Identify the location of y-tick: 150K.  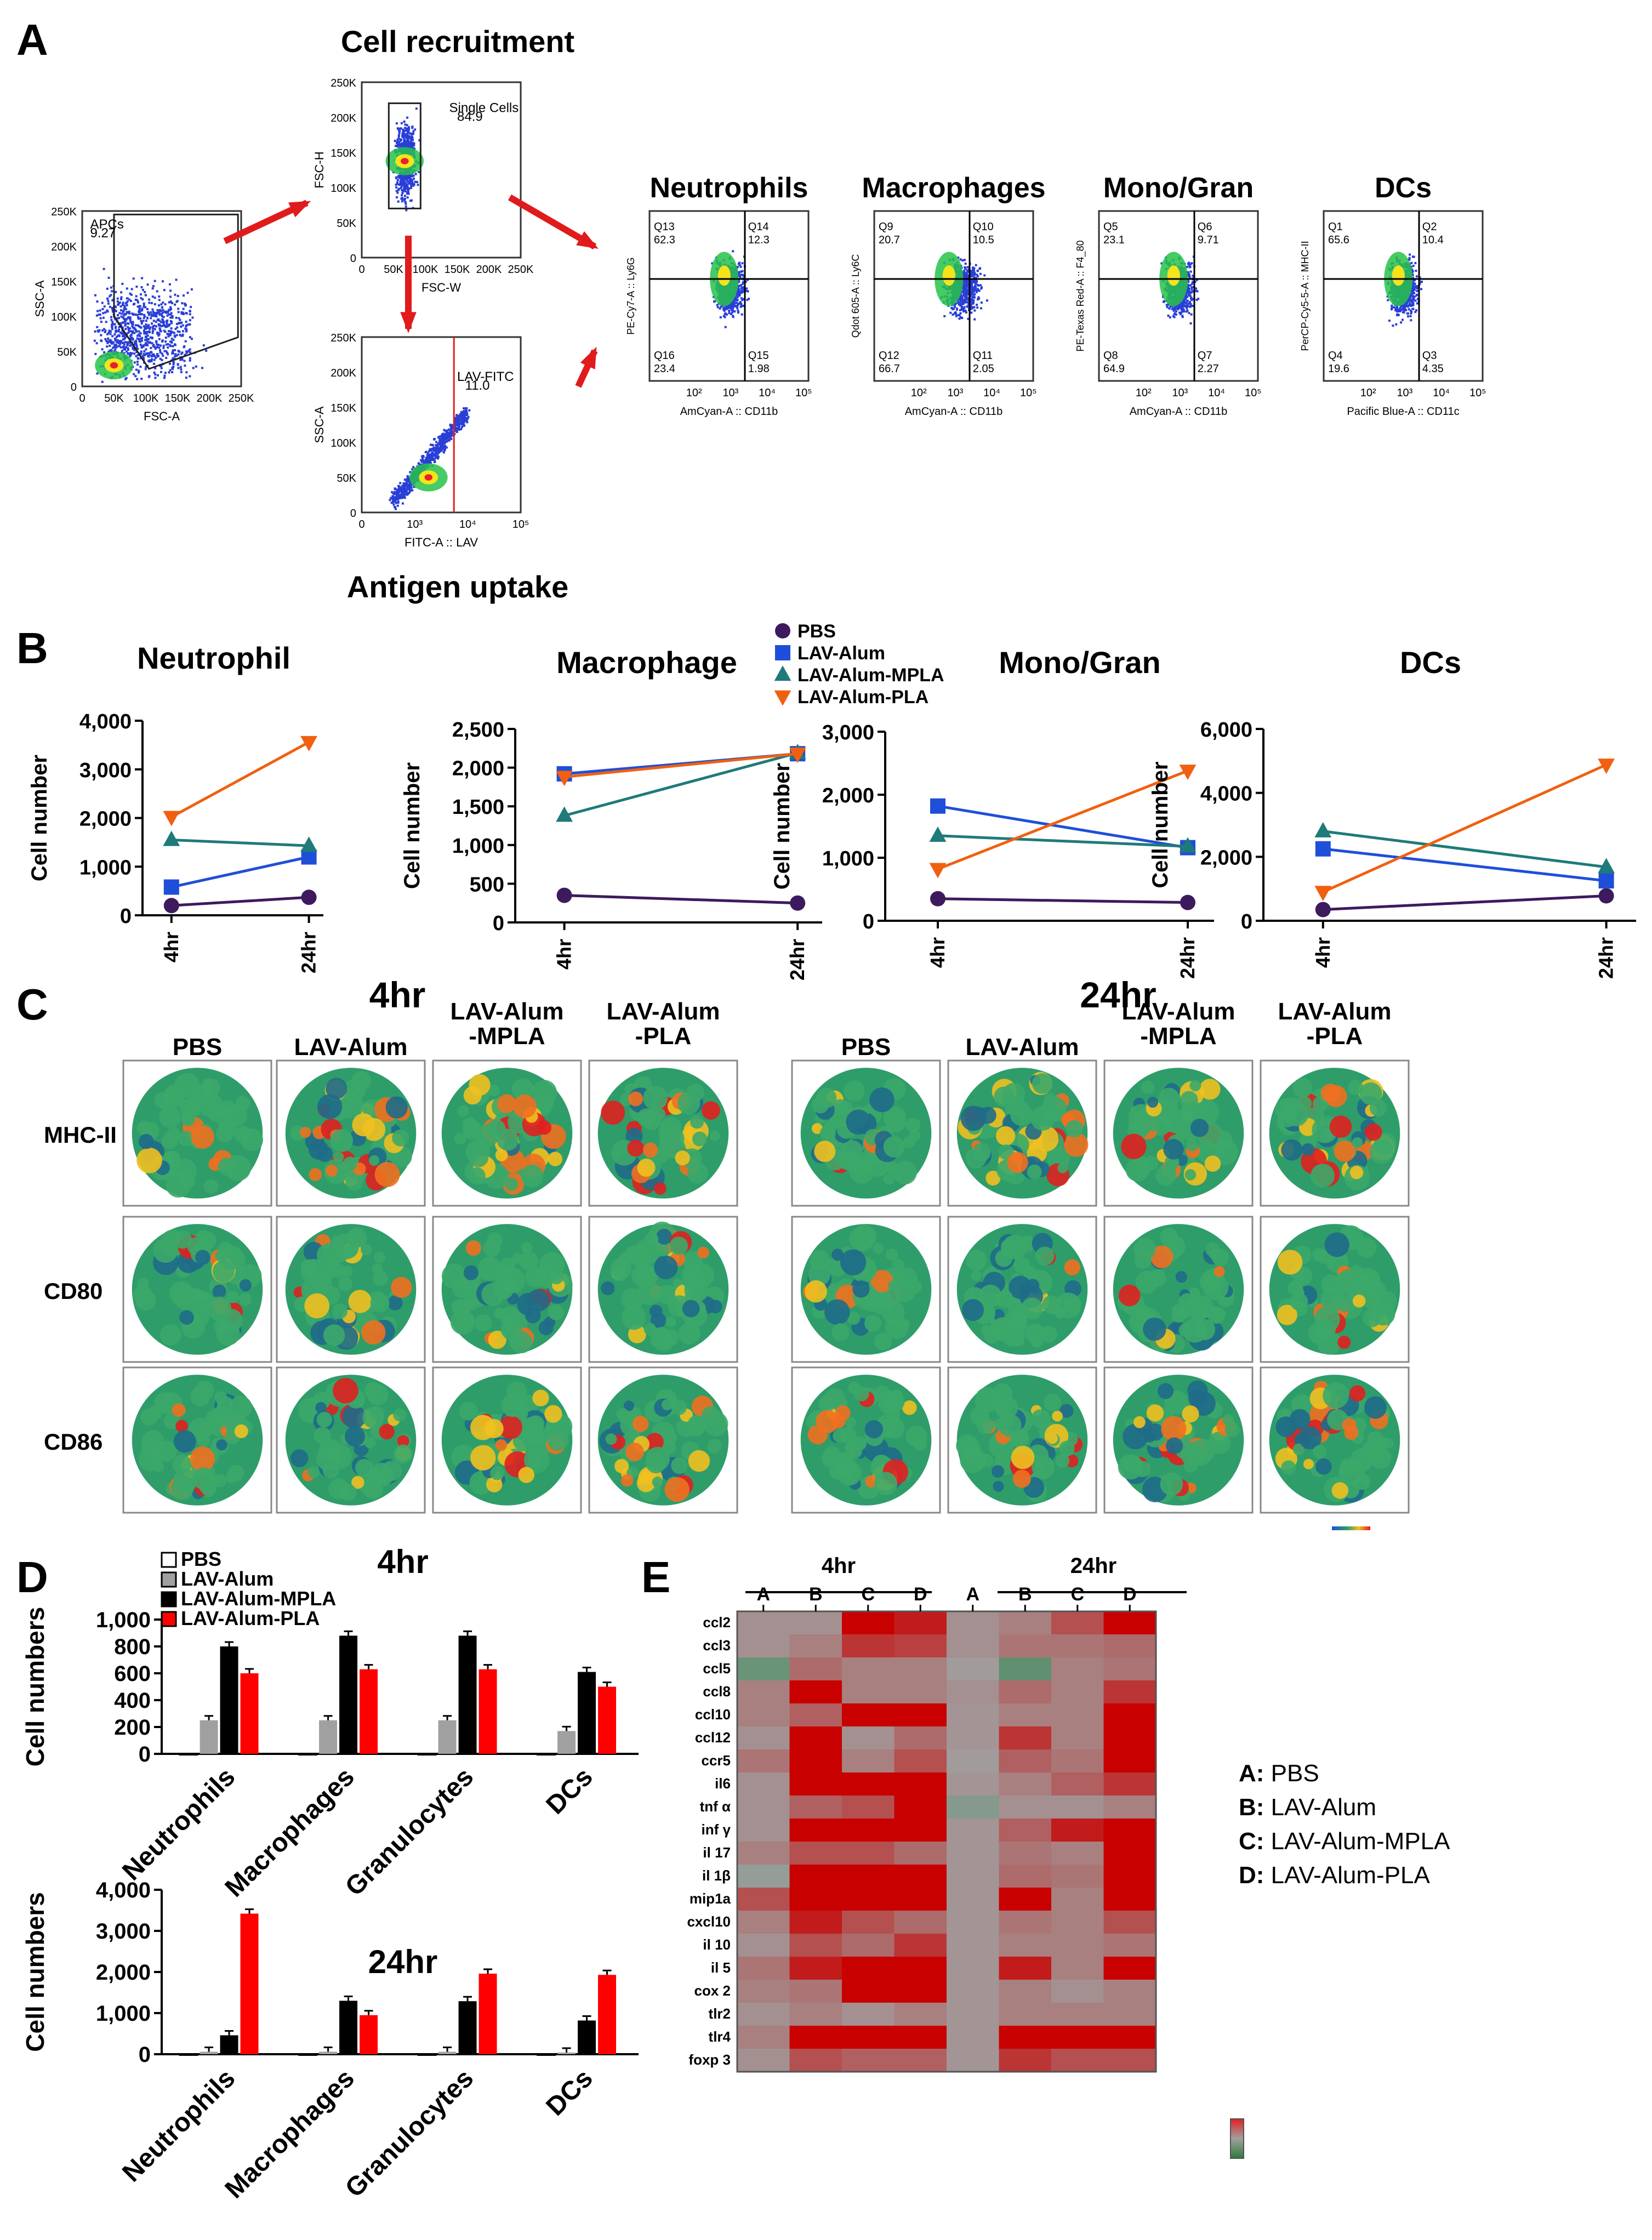
(344, 408).